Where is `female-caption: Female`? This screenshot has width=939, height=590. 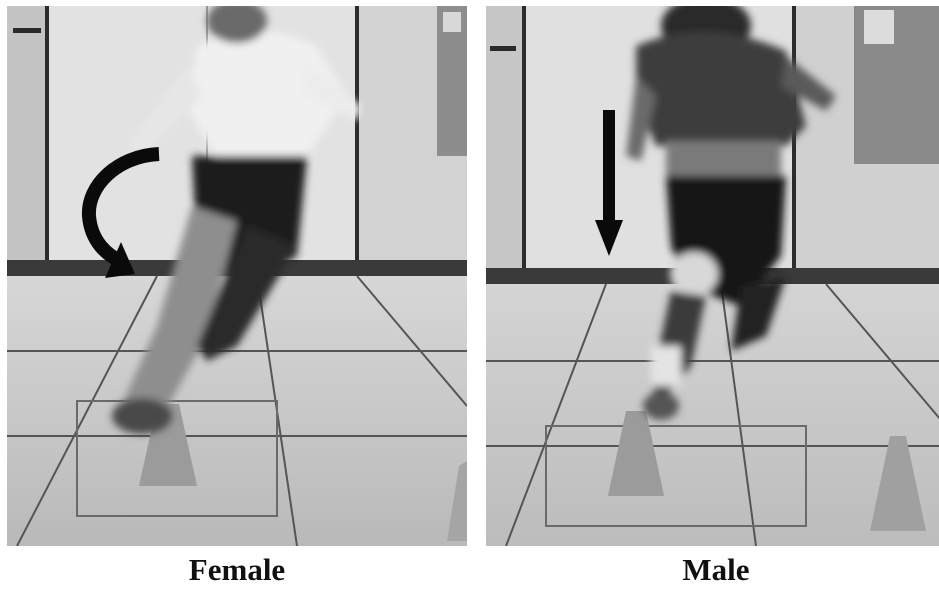
female-caption: Female is located at coordinates (237, 569).